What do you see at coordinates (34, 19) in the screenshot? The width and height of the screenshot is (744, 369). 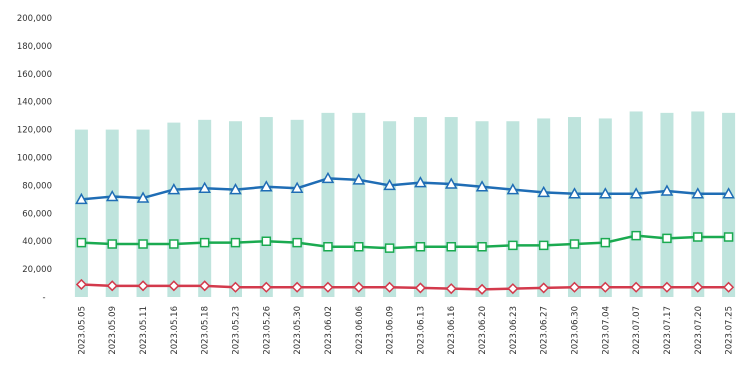 I see `y-tick-label: 200,000` at bounding box center [34, 19].